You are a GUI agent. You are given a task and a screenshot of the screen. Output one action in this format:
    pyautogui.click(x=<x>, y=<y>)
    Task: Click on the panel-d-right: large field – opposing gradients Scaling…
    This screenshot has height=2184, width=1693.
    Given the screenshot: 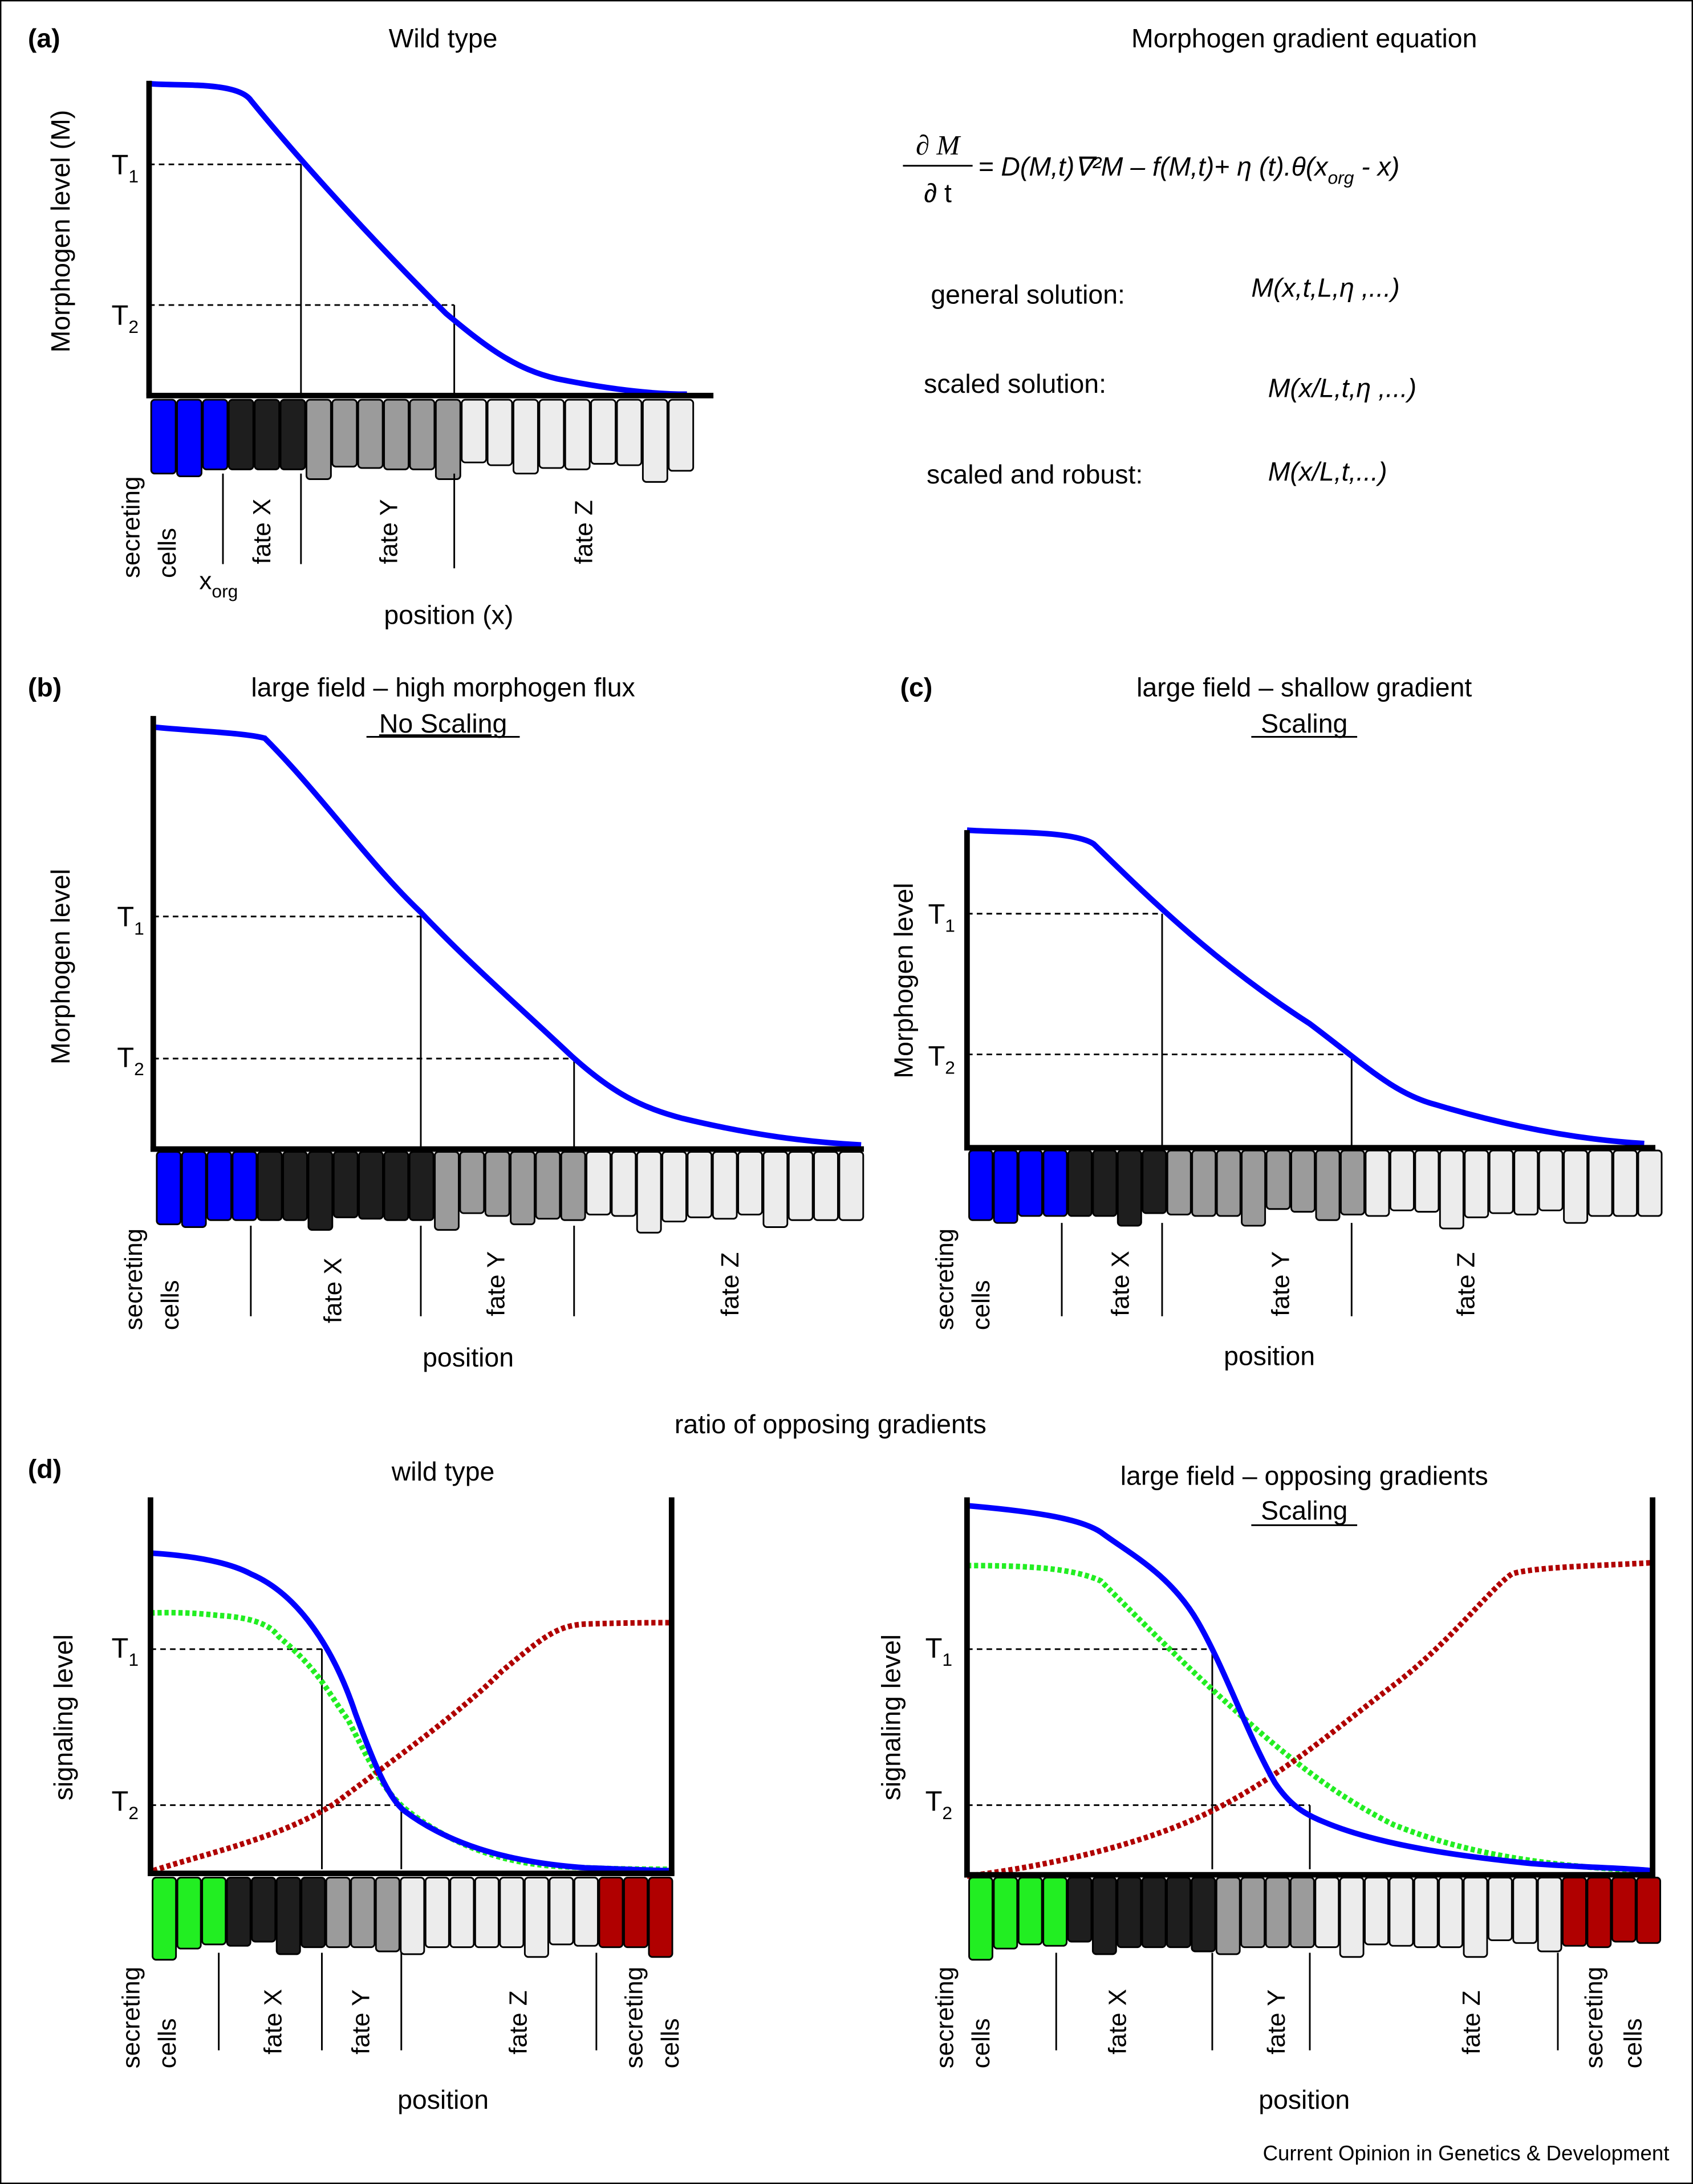 What is the action you would take?
    pyautogui.click(x=1269, y=1787)
    